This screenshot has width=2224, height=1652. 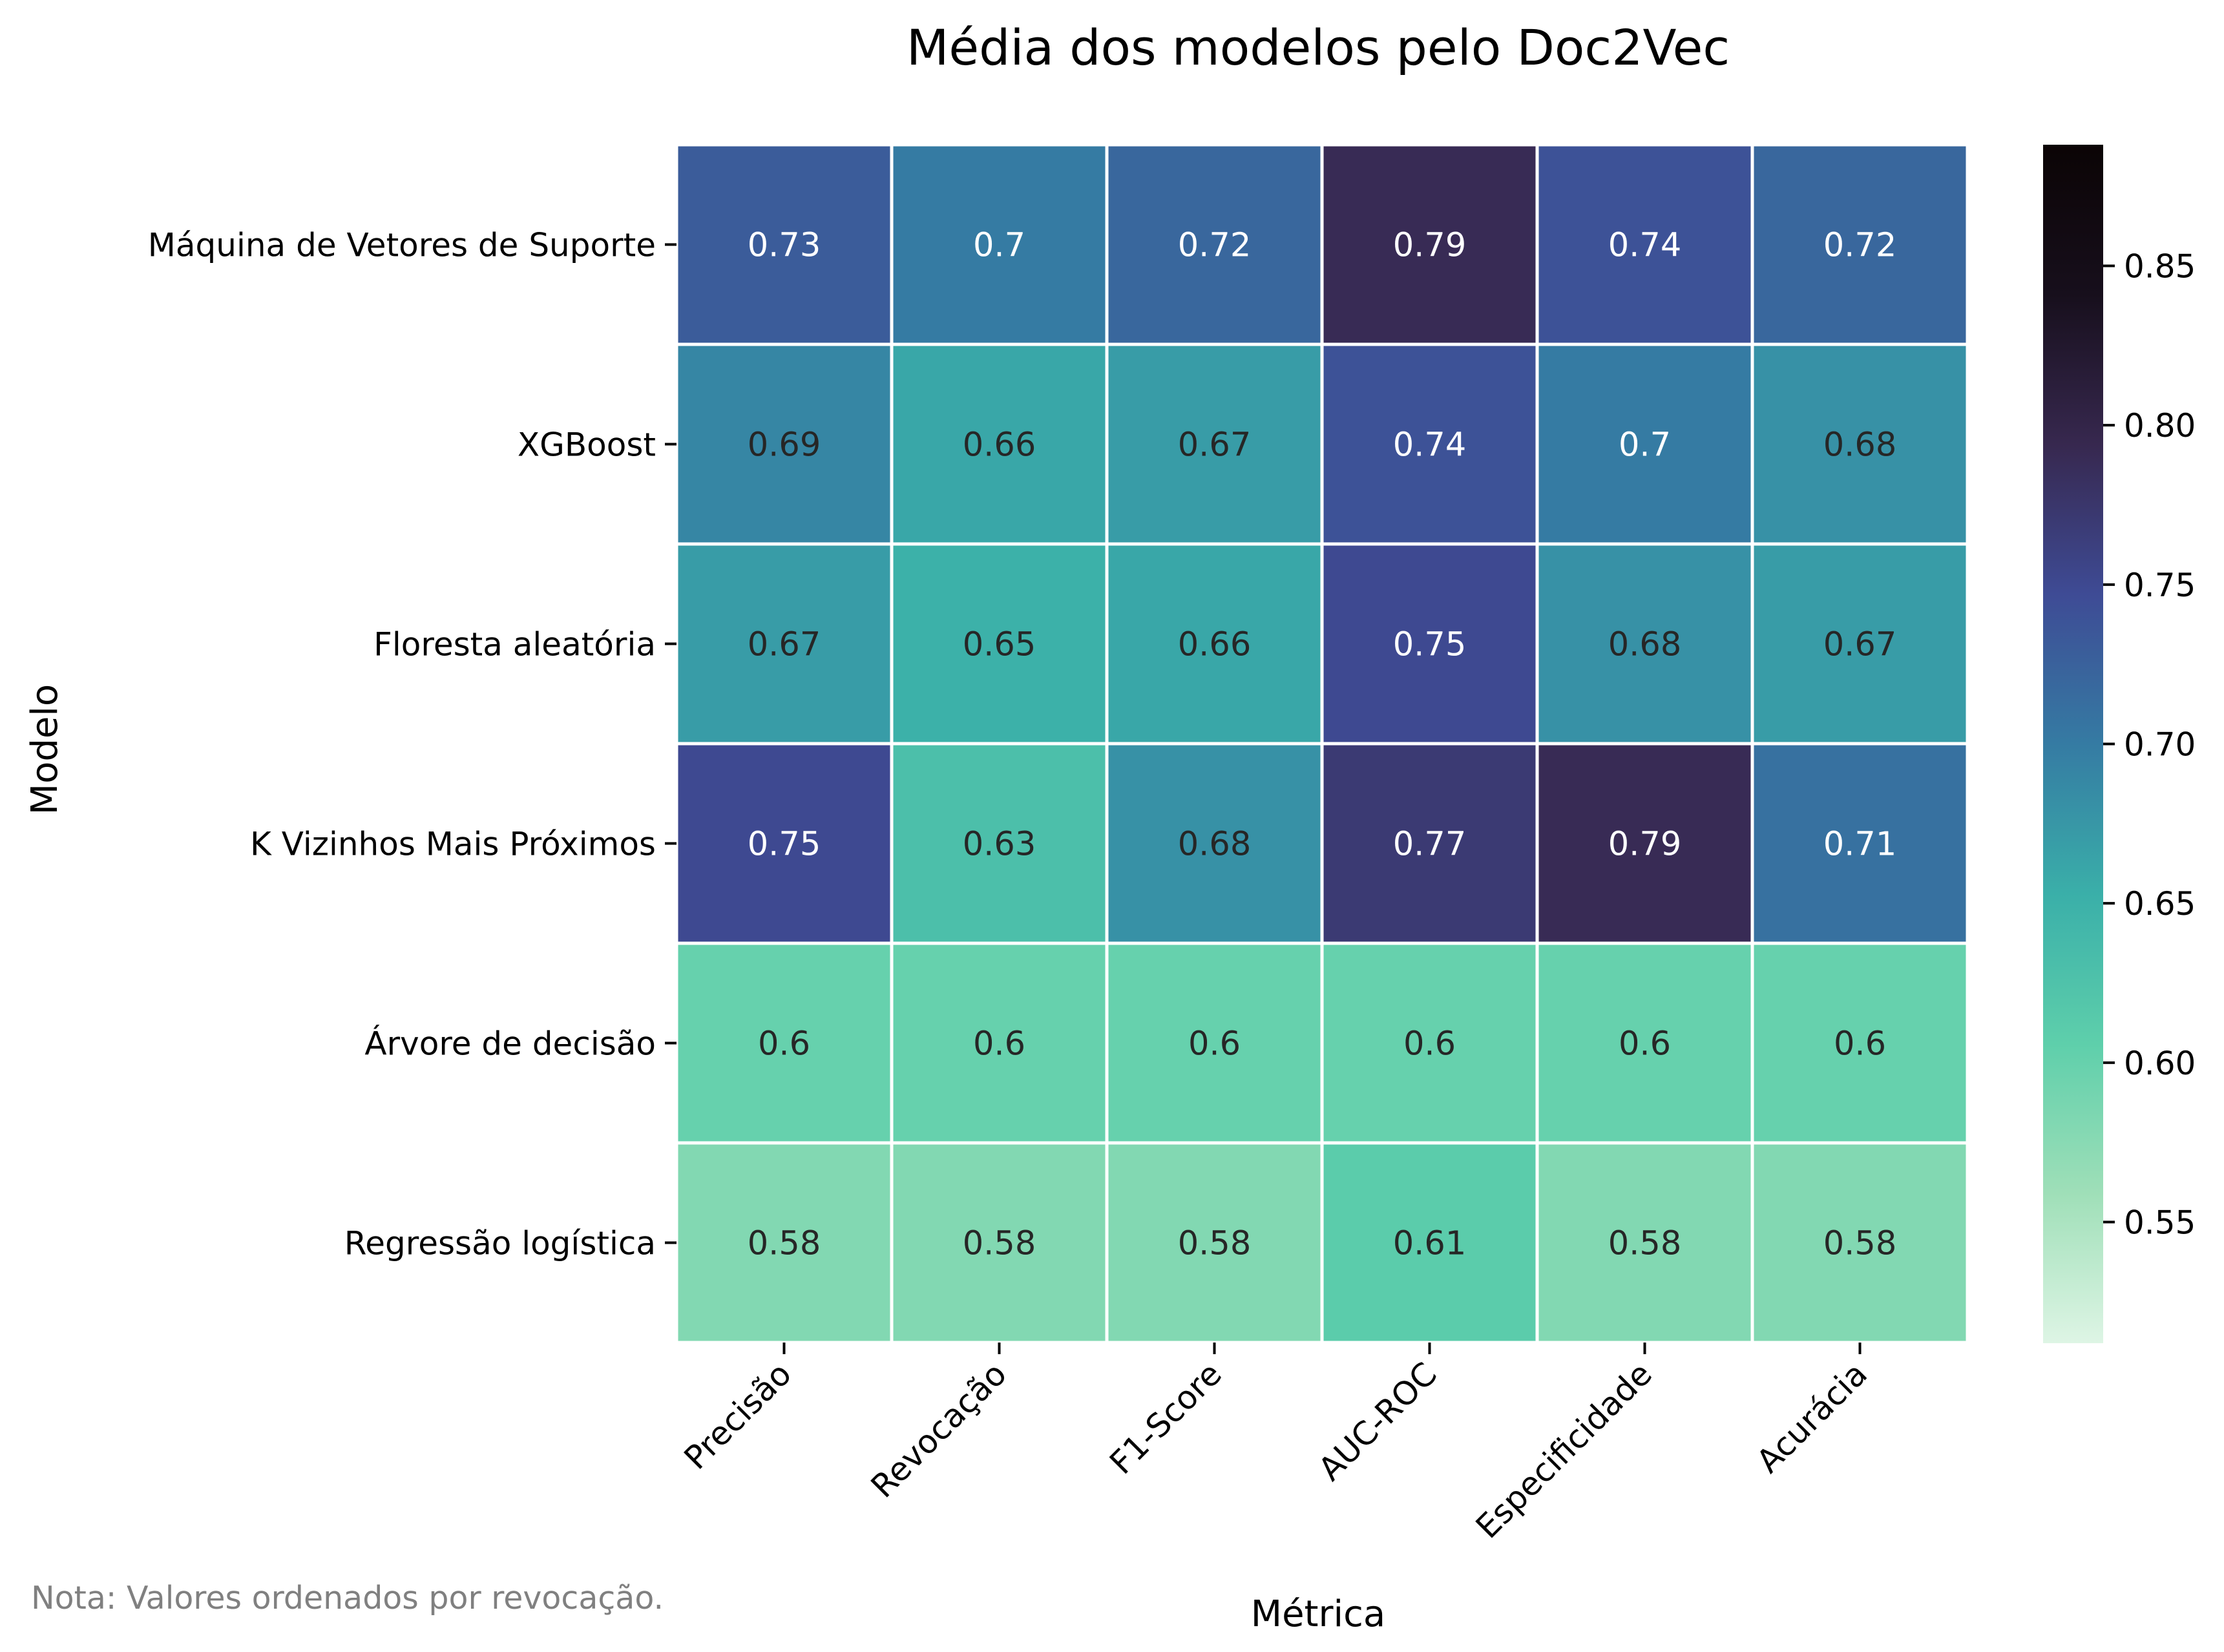 I want to click on x-tick-label: AUC-ROC, so click(x=1378, y=1421).